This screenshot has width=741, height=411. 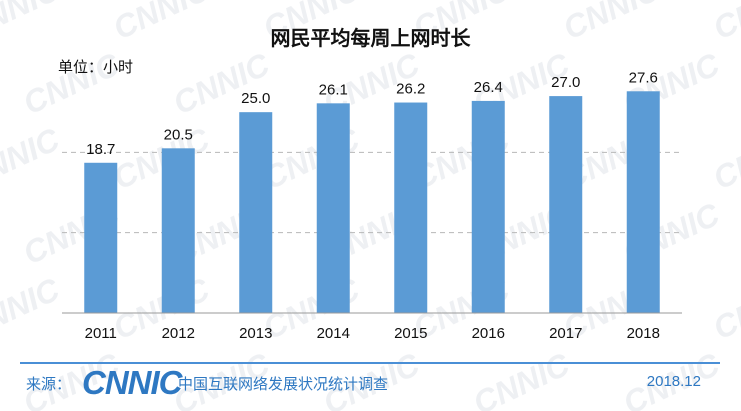 What do you see at coordinates (132, 382) in the screenshot?
I see `cnnic-logo: CNNIC` at bounding box center [132, 382].